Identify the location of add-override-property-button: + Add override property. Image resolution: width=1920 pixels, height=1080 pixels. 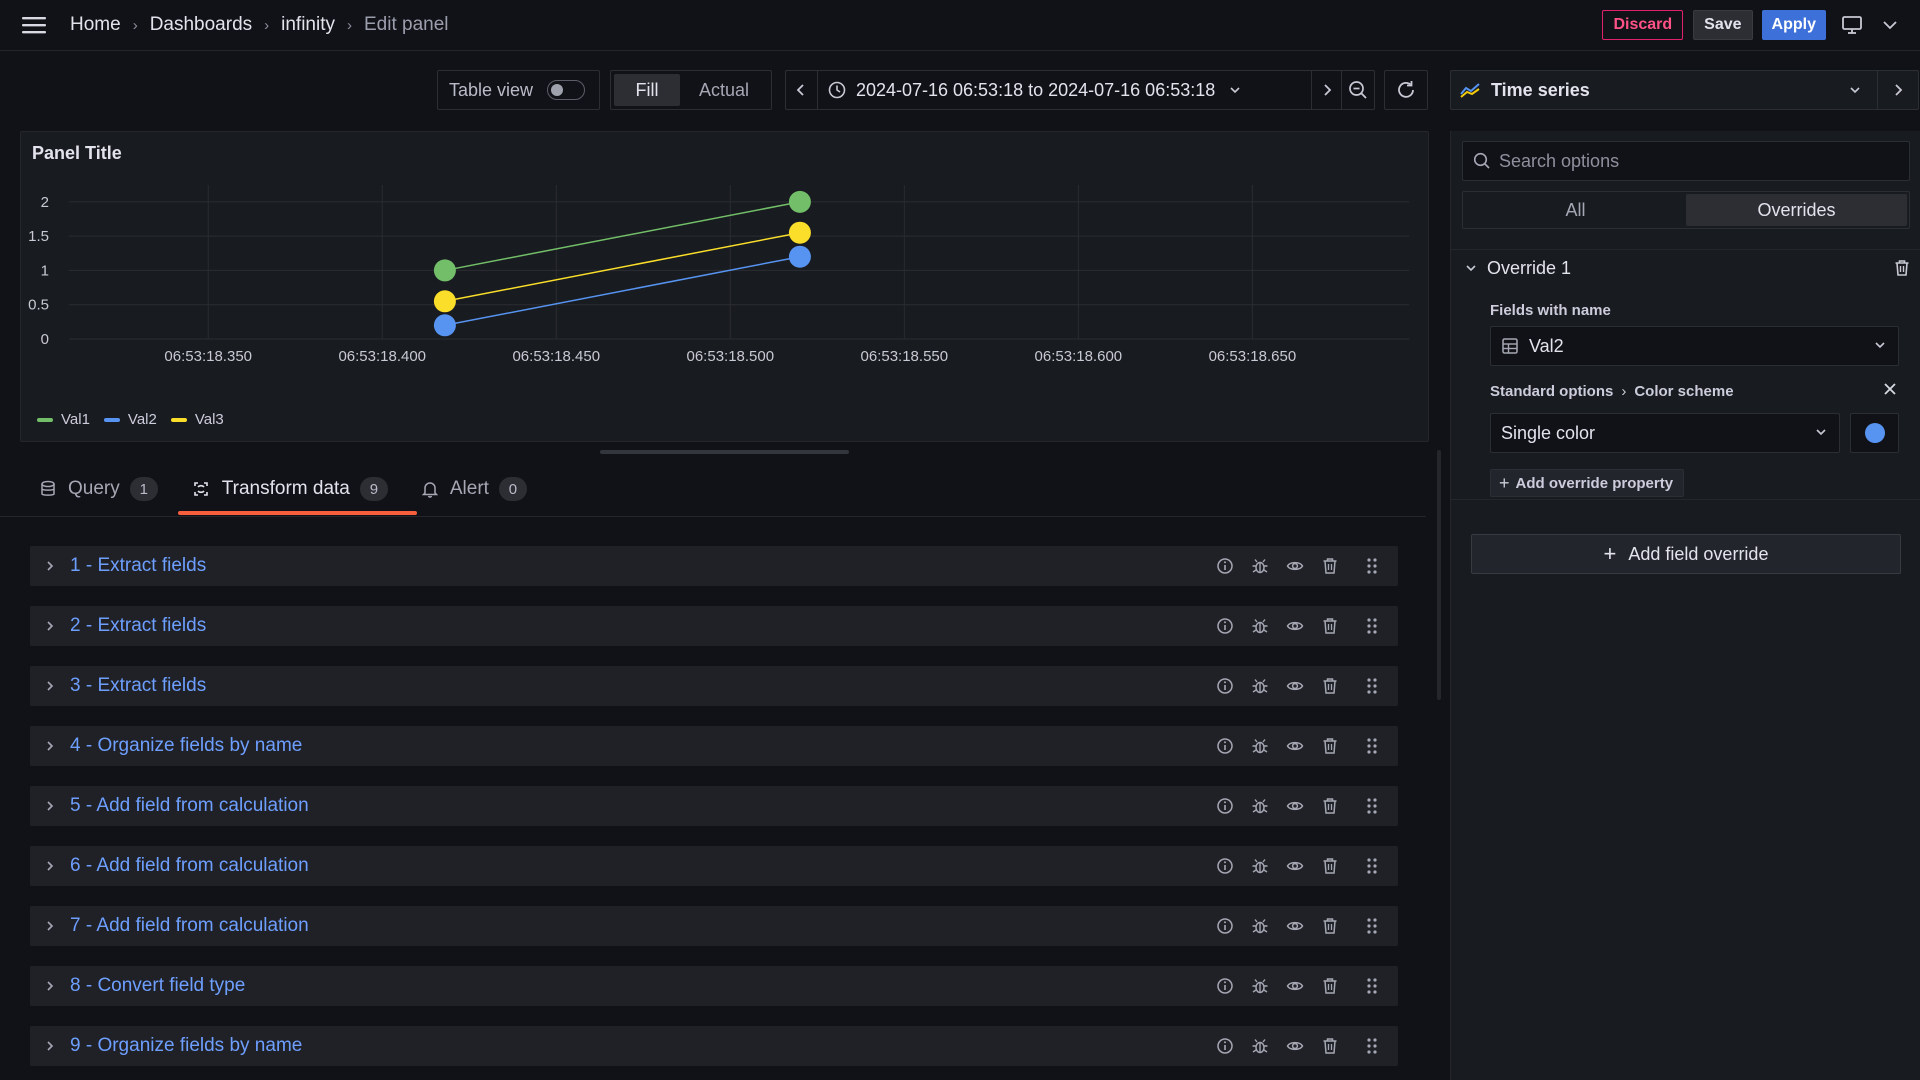
(1587, 483).